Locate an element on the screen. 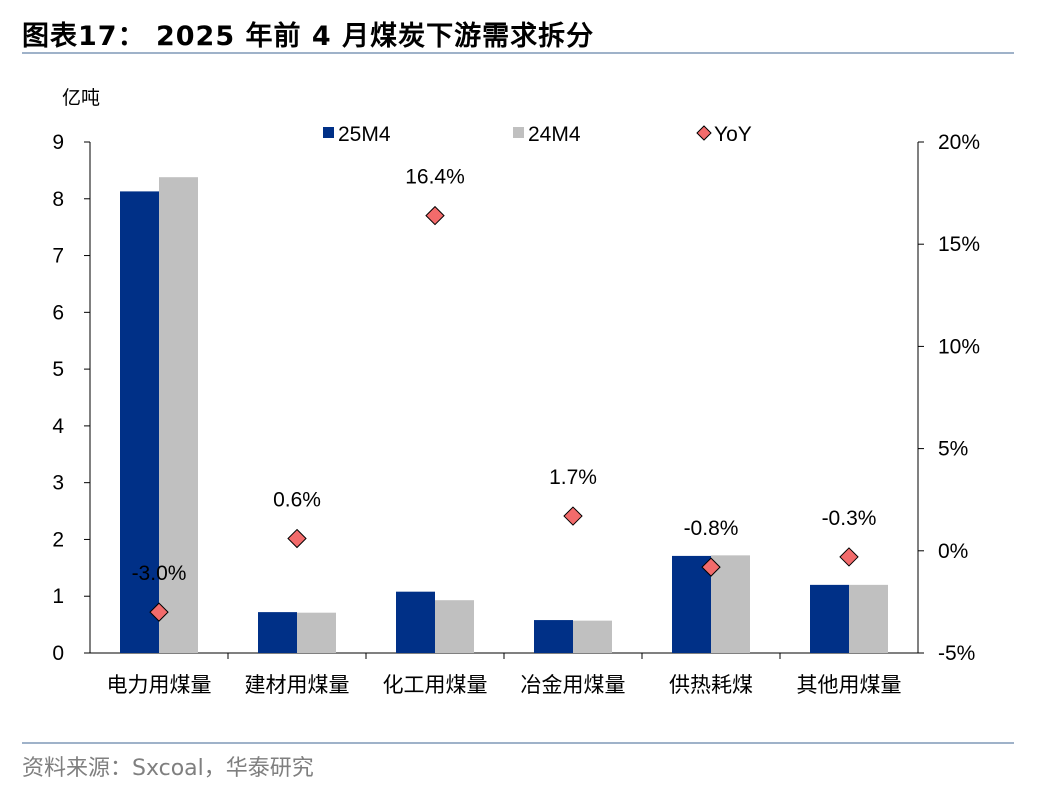 The height and width of the screenshot is (792, 1048). yoy-data-label: 1.7% is located at coordinates (573, 477).